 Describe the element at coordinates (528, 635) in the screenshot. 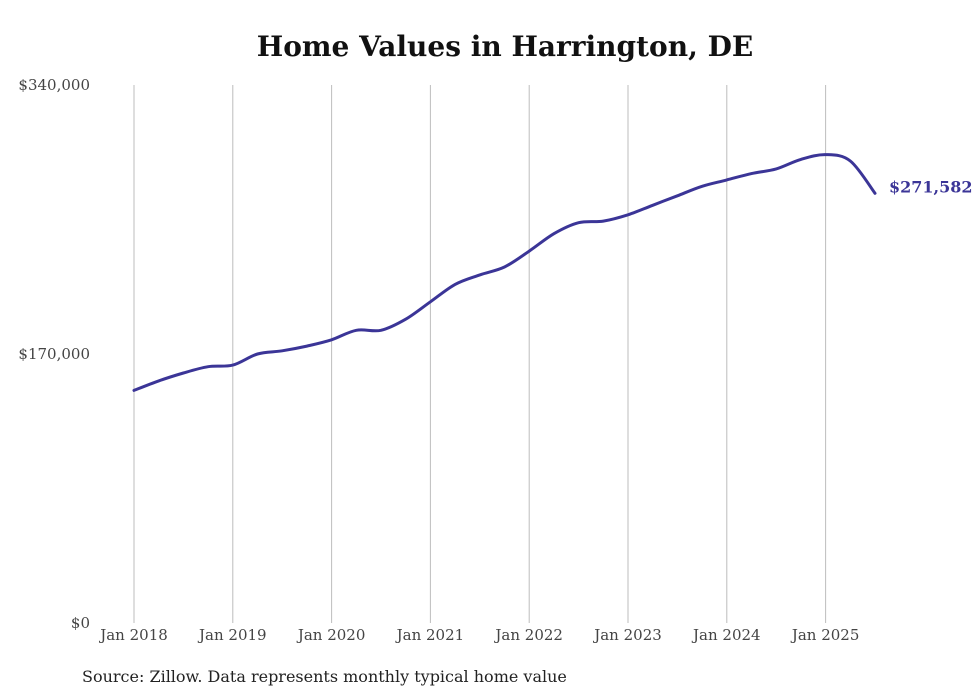

I see `x-tick-label: Jan 2022` at that location.